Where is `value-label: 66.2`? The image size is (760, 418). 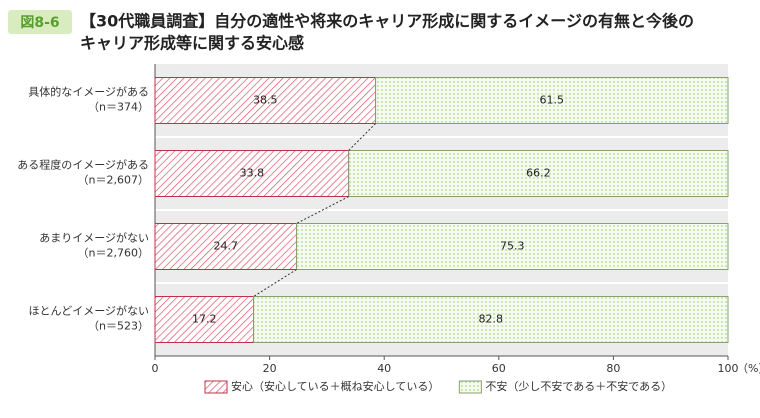 value-label: 66.2 is located at coordinates (538, 173).